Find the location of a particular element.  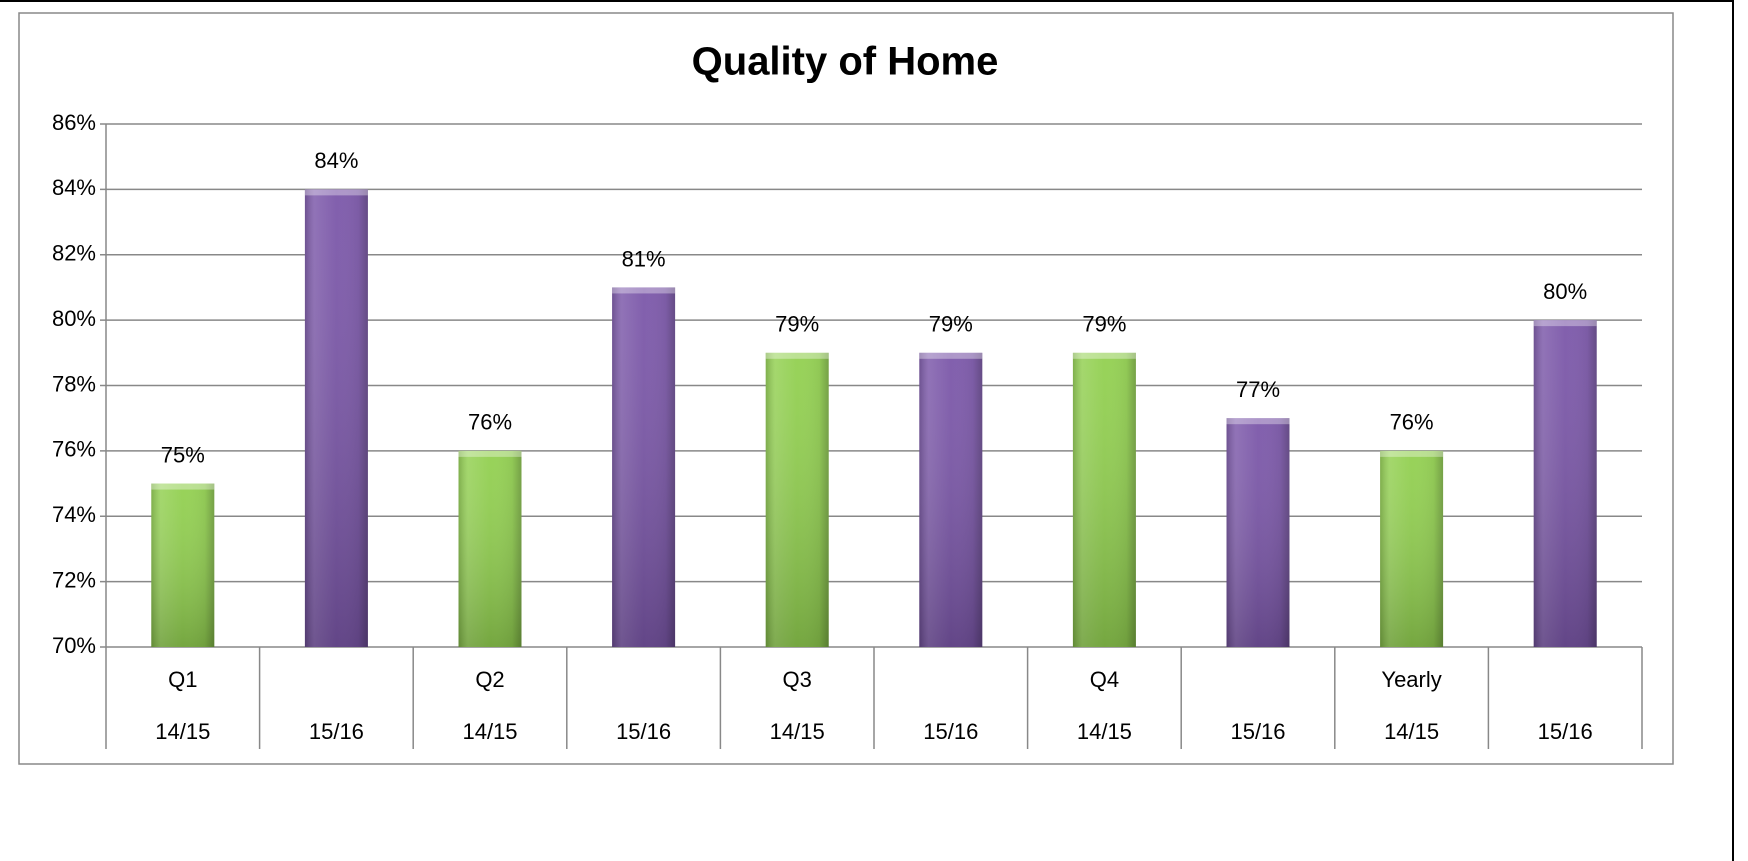

y-tick-label: 74% is located at coordinates (74, 514).